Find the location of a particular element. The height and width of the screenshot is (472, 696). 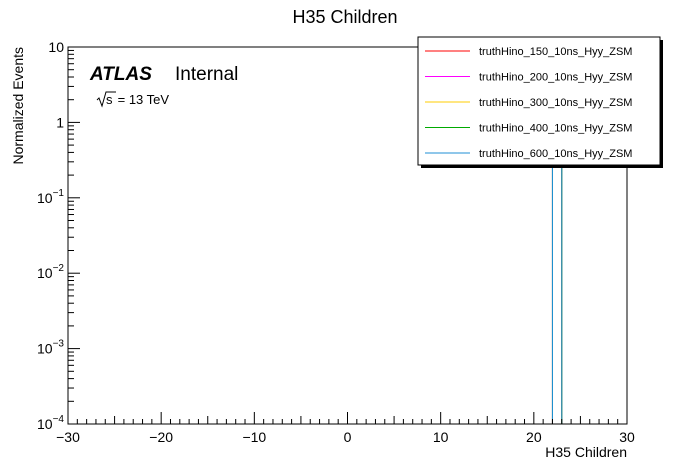

y-tick-label: 10⁻⁴ is located at coordinates (50, 423).